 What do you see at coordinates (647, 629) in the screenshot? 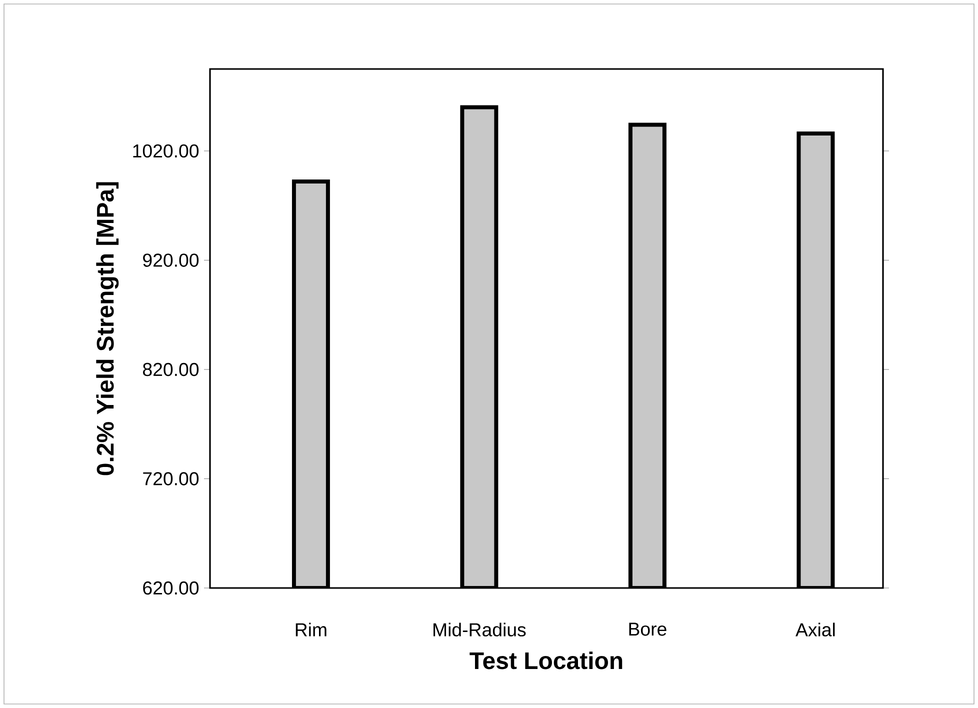
I see `x-tick-label: Bore` at bounding box center [647, 629].